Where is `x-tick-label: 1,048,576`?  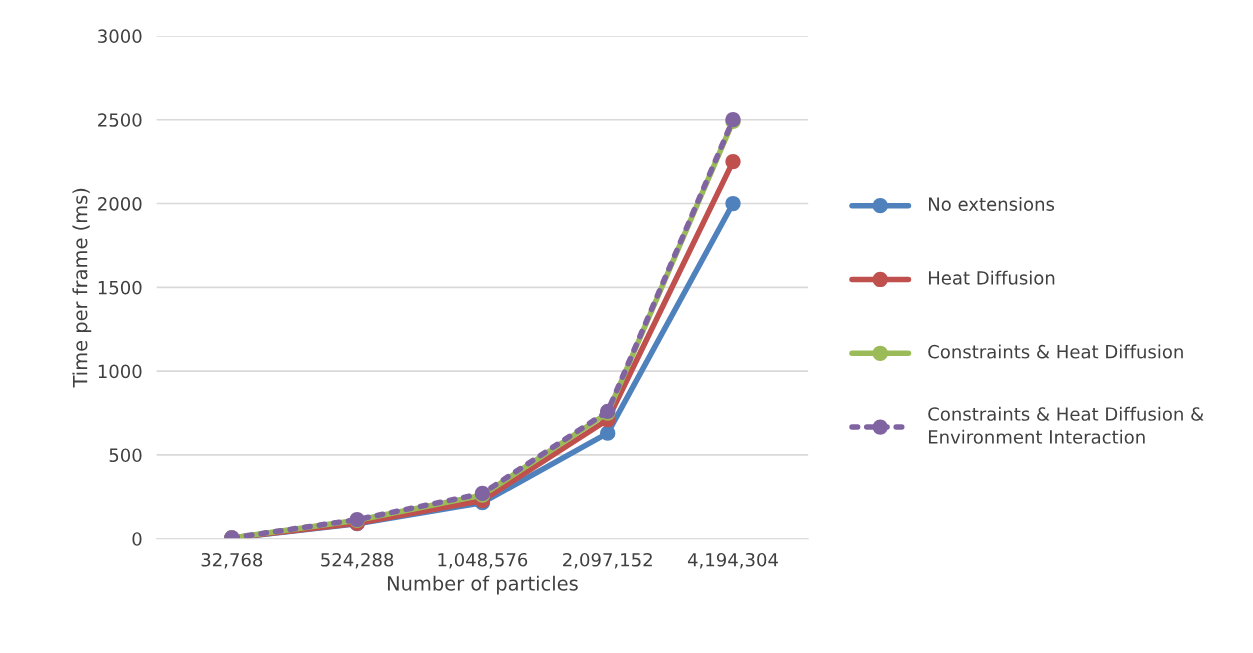
x-tick-label: 1,048,576 is located at coordinates (483, 560).